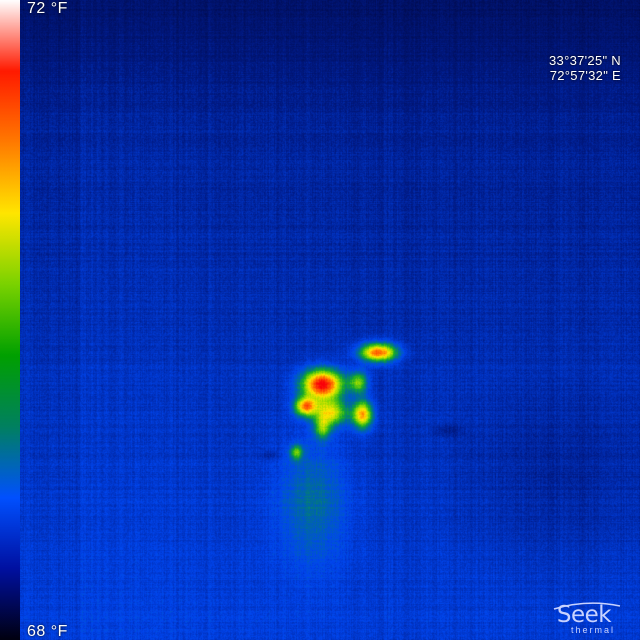 Image resolution: width=640 pixels, height=640 pixels. Describe the element at coordinates (587, 606) in the screenshot. I see `logo-swoosh-icon` at that location.